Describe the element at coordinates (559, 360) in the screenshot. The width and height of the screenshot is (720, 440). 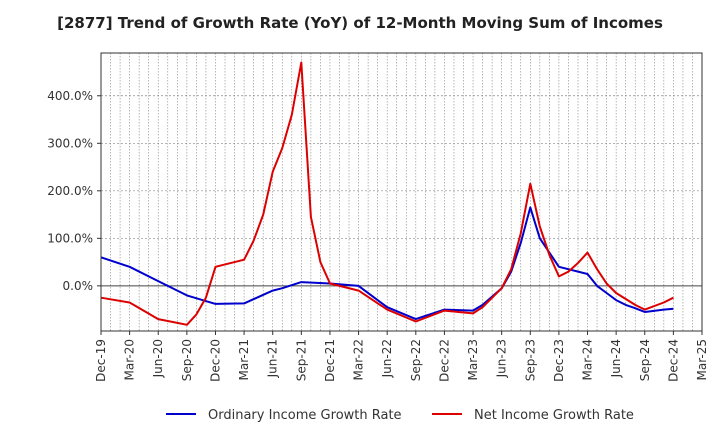
I see `x-tick-label: Dec-23` at that location.